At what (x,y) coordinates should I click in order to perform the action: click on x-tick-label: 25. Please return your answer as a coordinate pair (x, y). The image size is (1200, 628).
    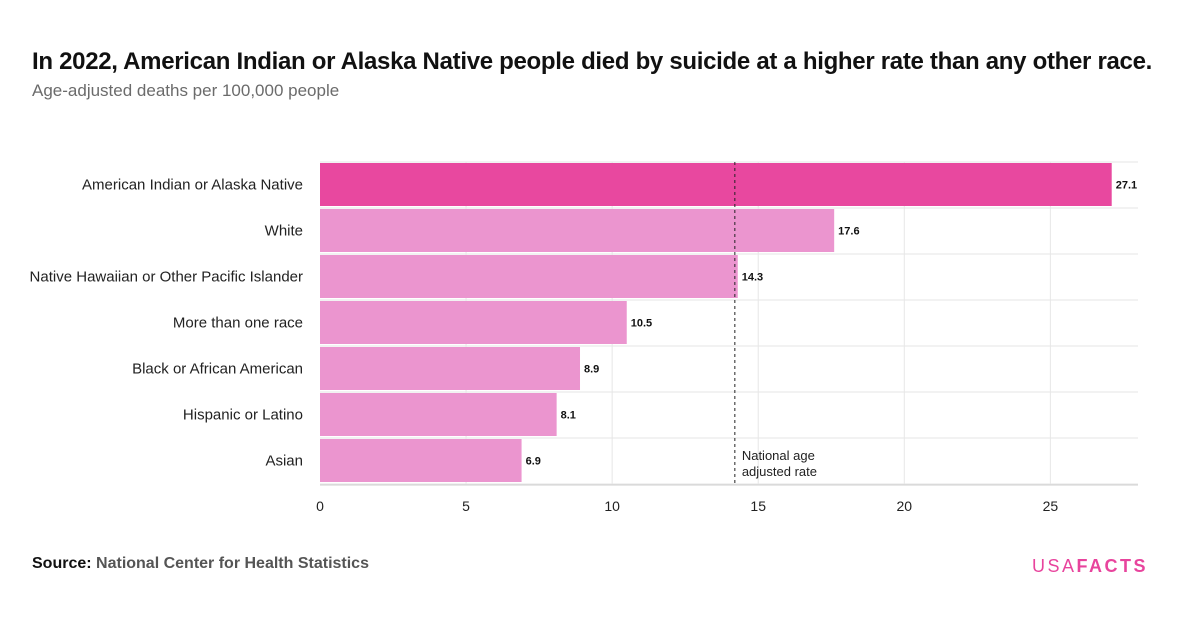
    Looking at the image, I should click on (1051, 506).